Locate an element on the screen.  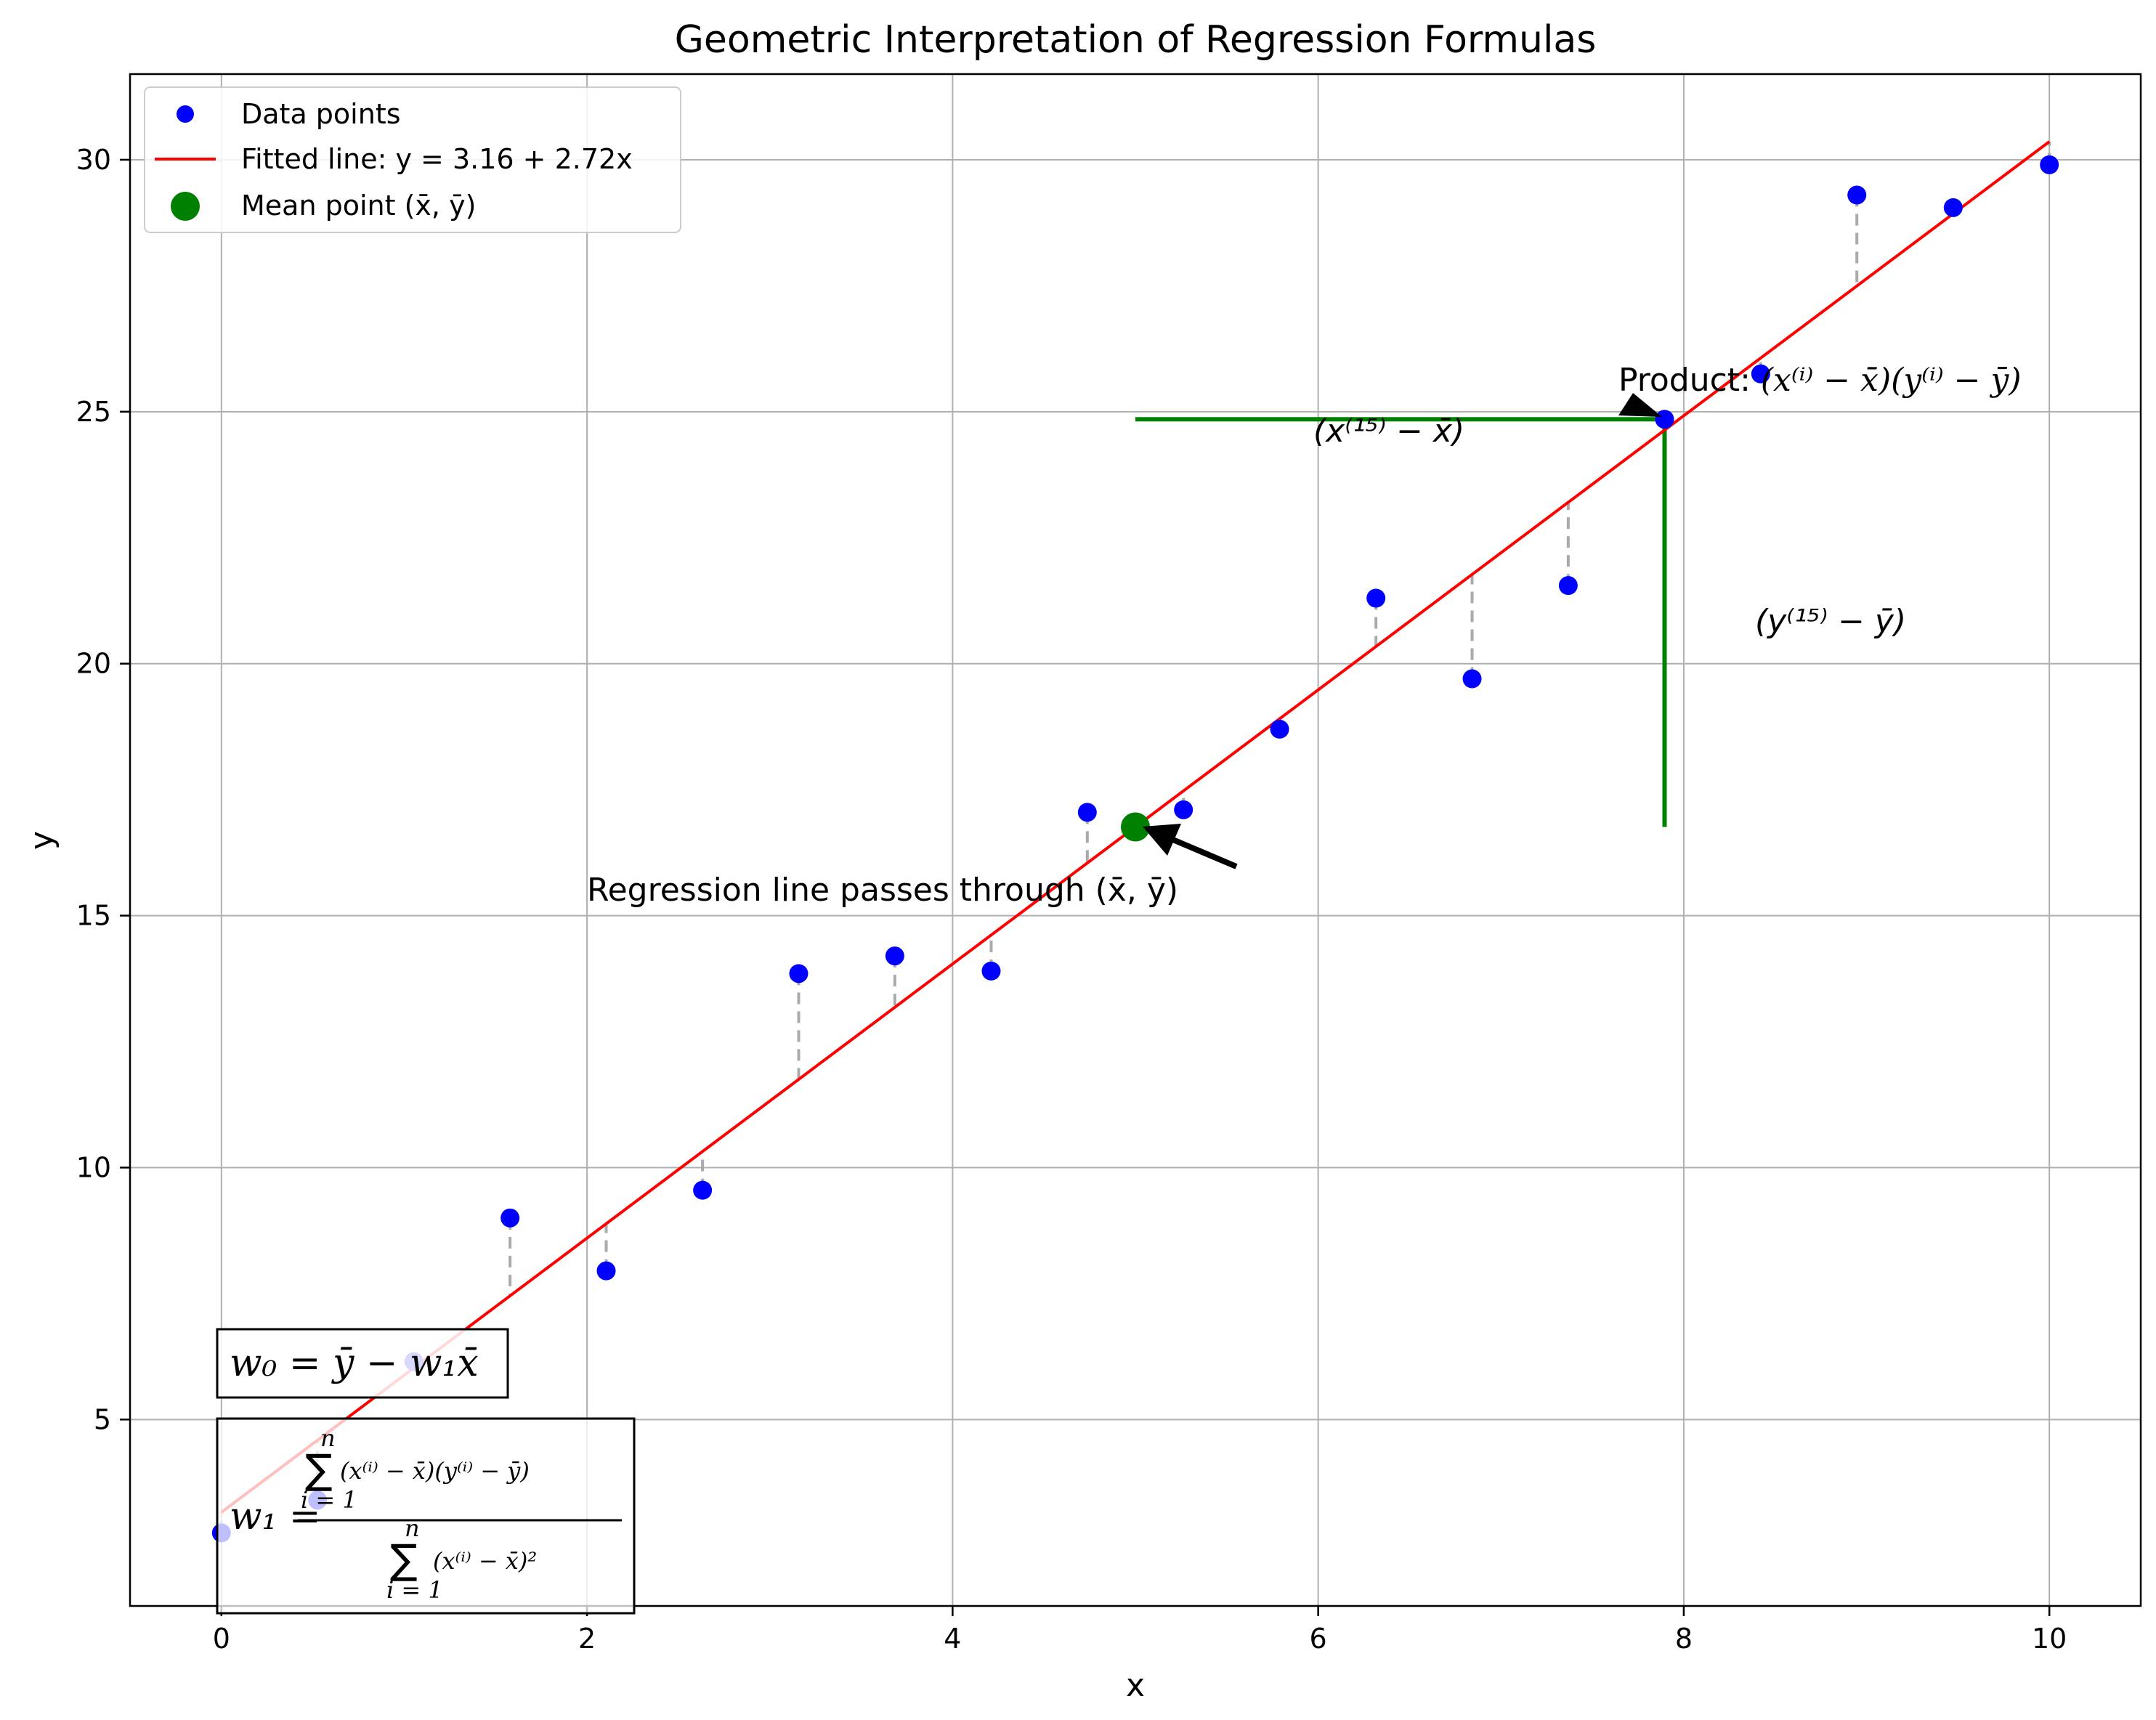
x-tick-label: 4 is located at coordinates (952, 1639).